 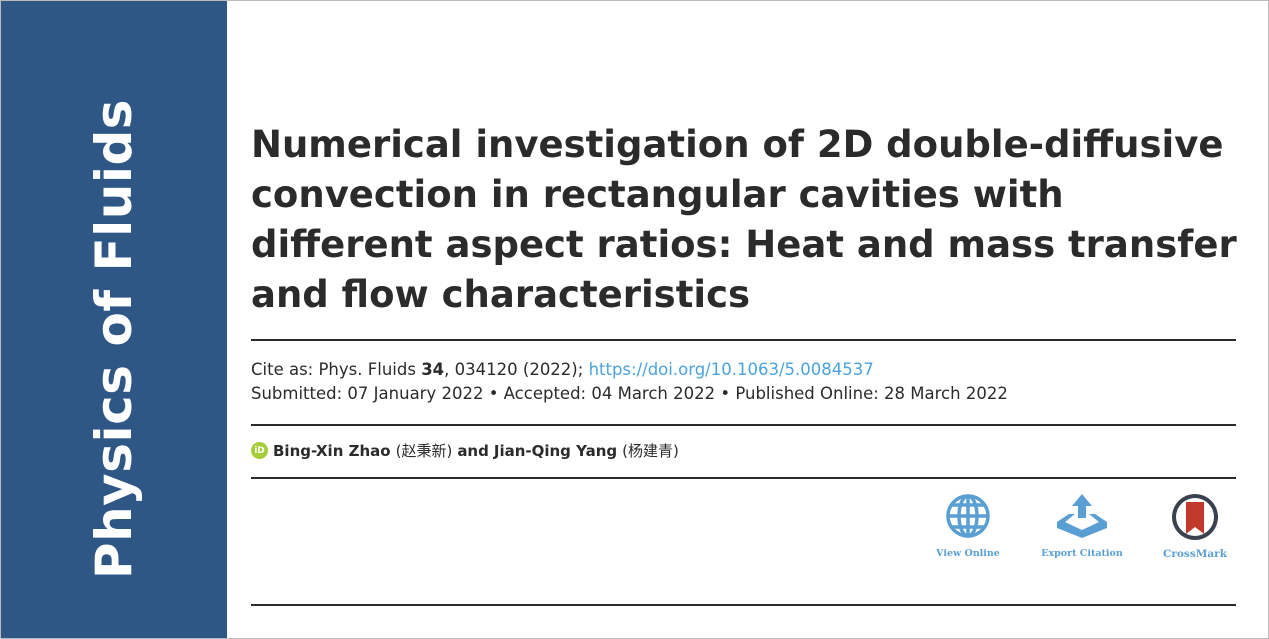 What do you see at coordinates (332, 450) in the screenshot?
I see `author-1: Bing-Xin Zhao` at bounding box center [332, 450].